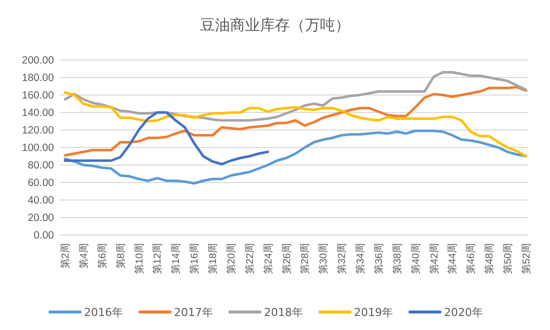  What do you see at coordinates (526, 258) in the screenshot?
I see `x-tick-label: 第52周` at bounding box center [526, 258].